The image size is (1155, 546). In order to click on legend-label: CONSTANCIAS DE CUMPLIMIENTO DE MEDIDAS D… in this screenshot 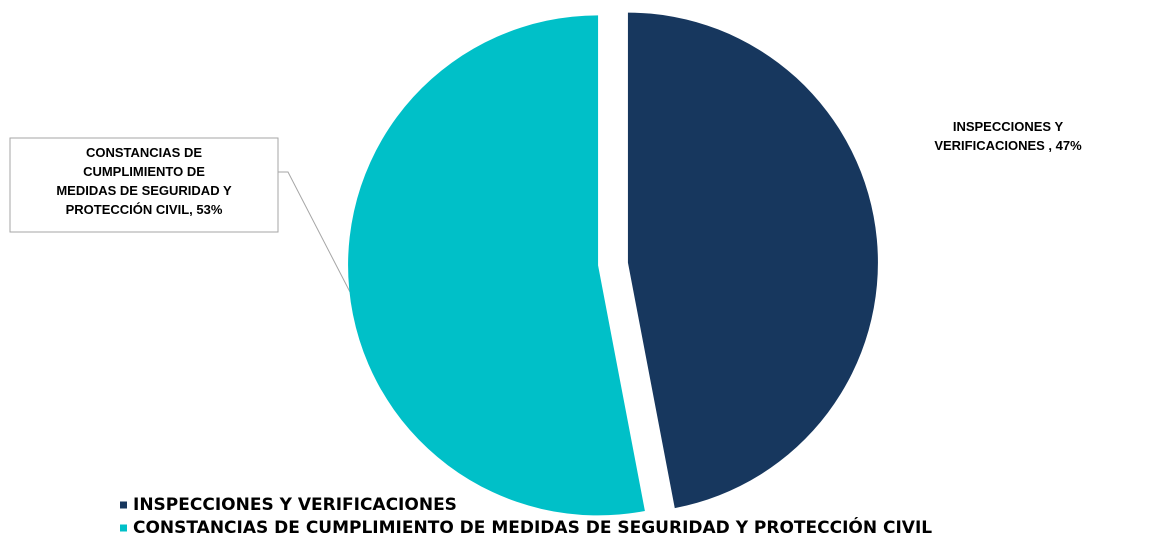, I will do `click(532, 527)`.